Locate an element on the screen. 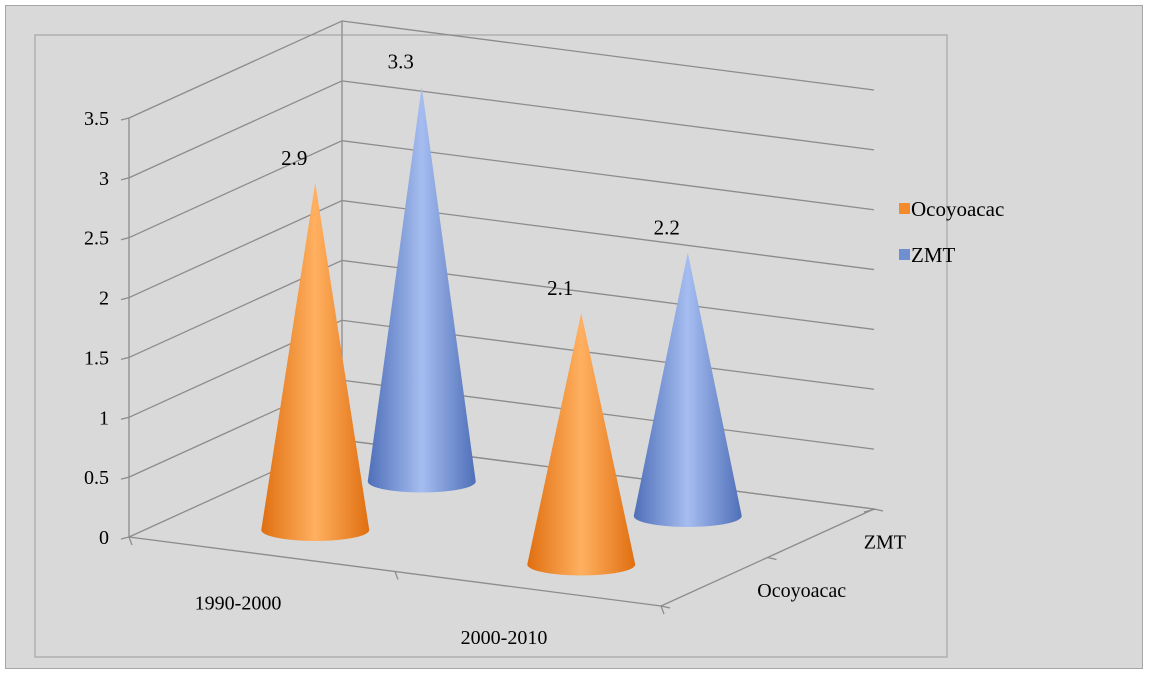 This screenshot has width=1149, height=675. y-tick-label: 0 is located at coordinates (104, 538).